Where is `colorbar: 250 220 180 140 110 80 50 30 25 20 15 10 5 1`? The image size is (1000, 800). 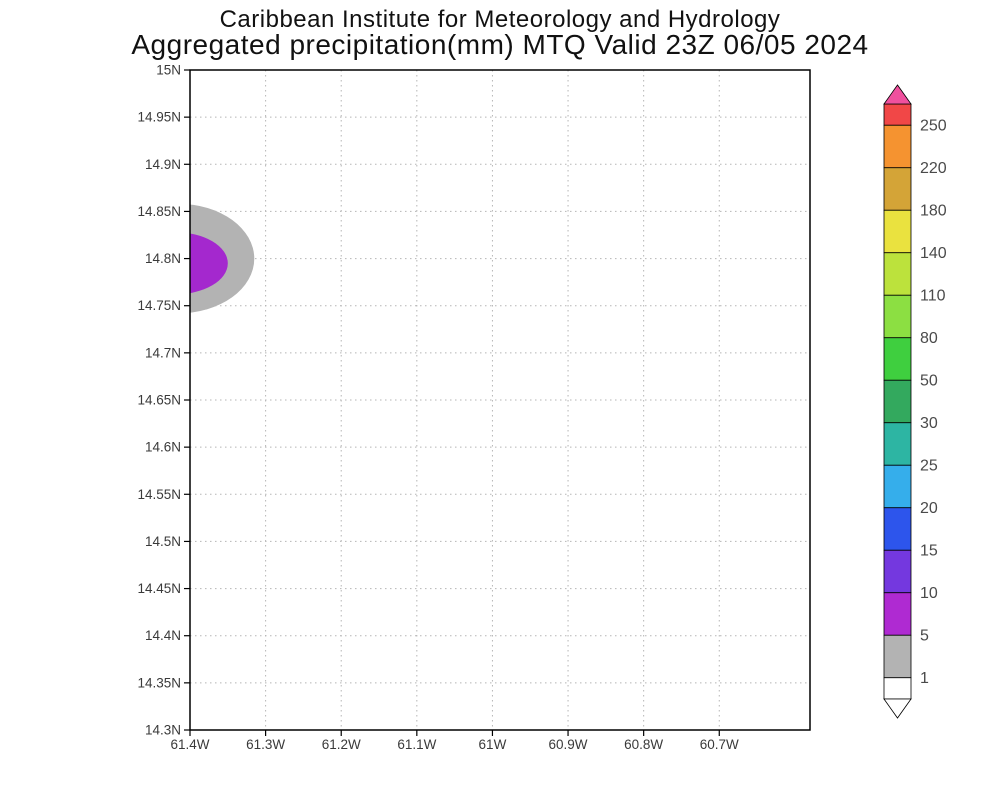
colorbar: 250 220 180 140 110 80 50 30 25 20 15 10 5 1 is located at coordinates (915, 401).